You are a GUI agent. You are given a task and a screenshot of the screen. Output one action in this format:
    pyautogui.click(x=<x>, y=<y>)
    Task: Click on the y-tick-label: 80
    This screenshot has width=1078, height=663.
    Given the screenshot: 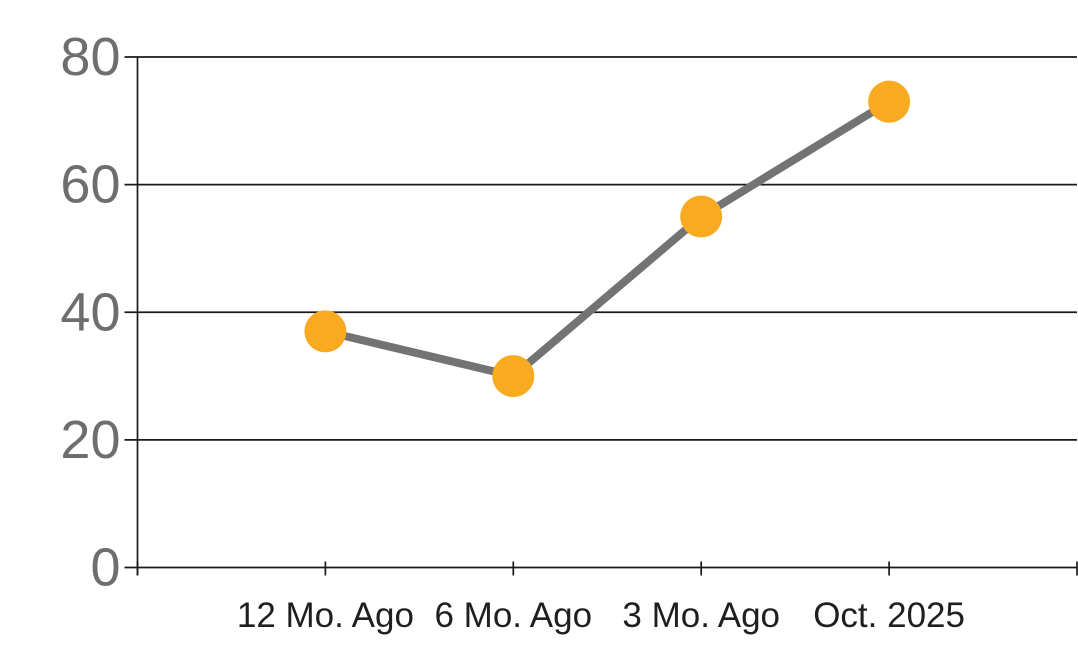 What is the action you would take?
    pyautogui.click(x=90, y=57)
    